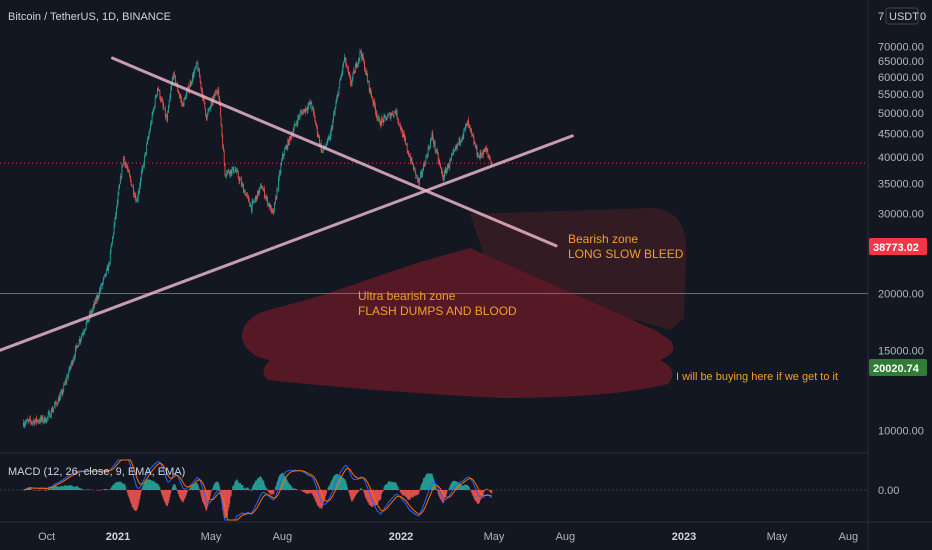  What do you see at coordinates (118, 537) in the screenshot?
I see `x-tick-label: 2021` at bounding box center [118, 537].